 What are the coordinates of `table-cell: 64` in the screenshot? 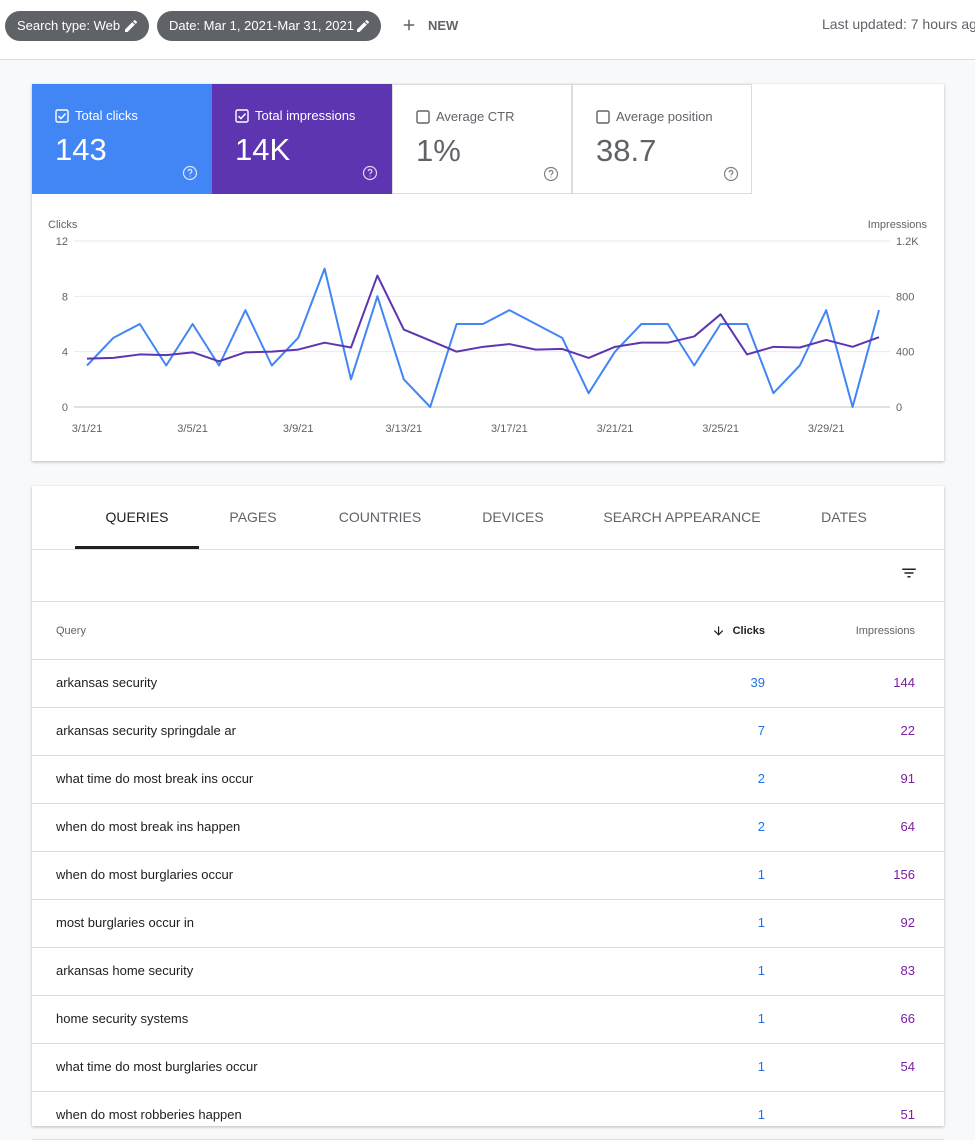 It's located at (907, 826).